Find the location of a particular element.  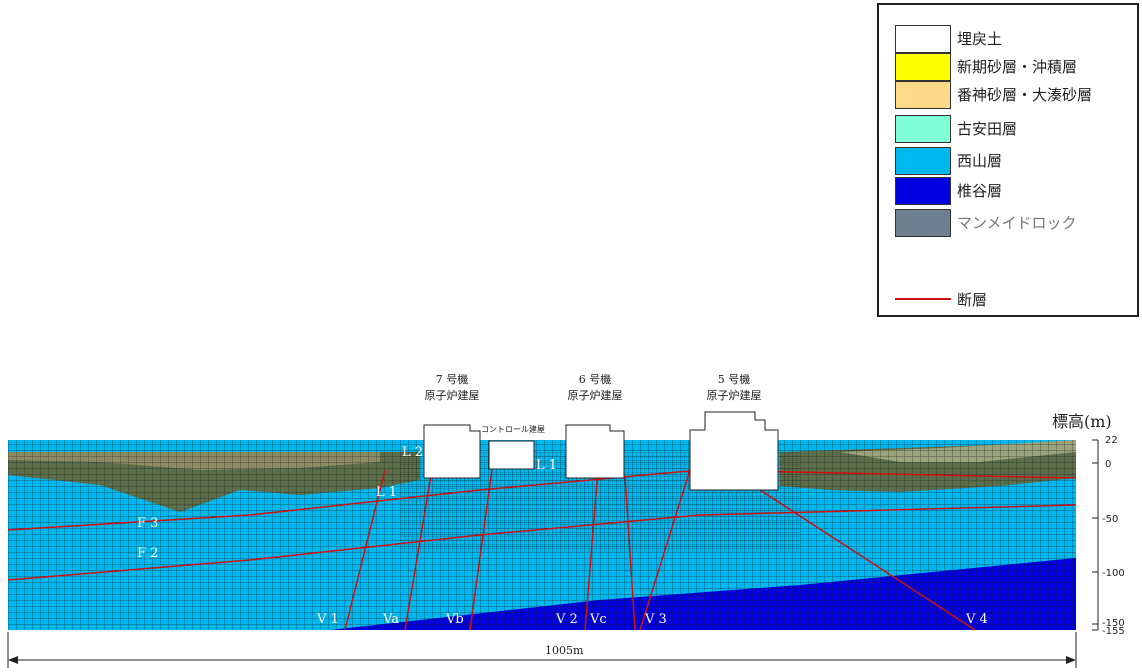

unit5-label-1: 5 号機 is located at coordinates (734, 379).